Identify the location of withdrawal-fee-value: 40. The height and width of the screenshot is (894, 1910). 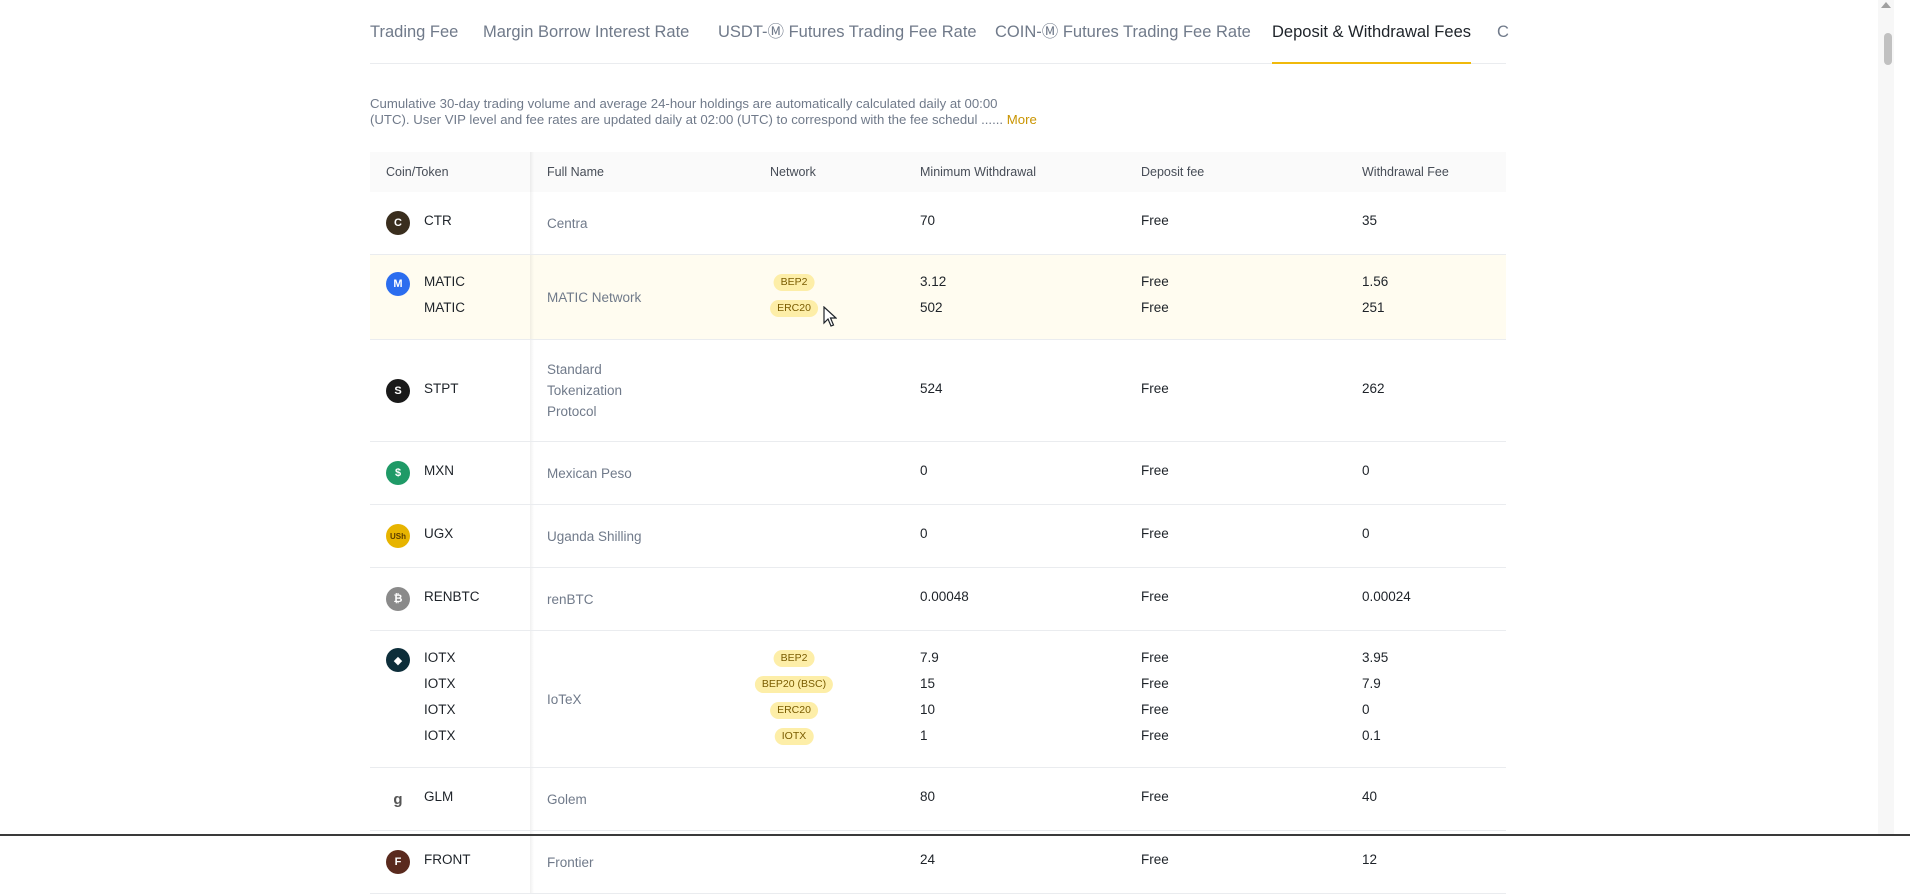
(1370, 796).